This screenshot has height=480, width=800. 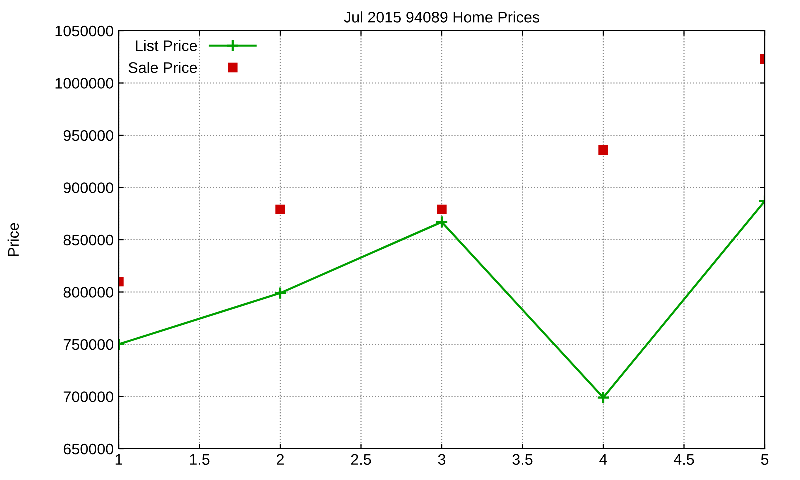 I want to click on x-tick-label: 2, so click(x=280, y=459).